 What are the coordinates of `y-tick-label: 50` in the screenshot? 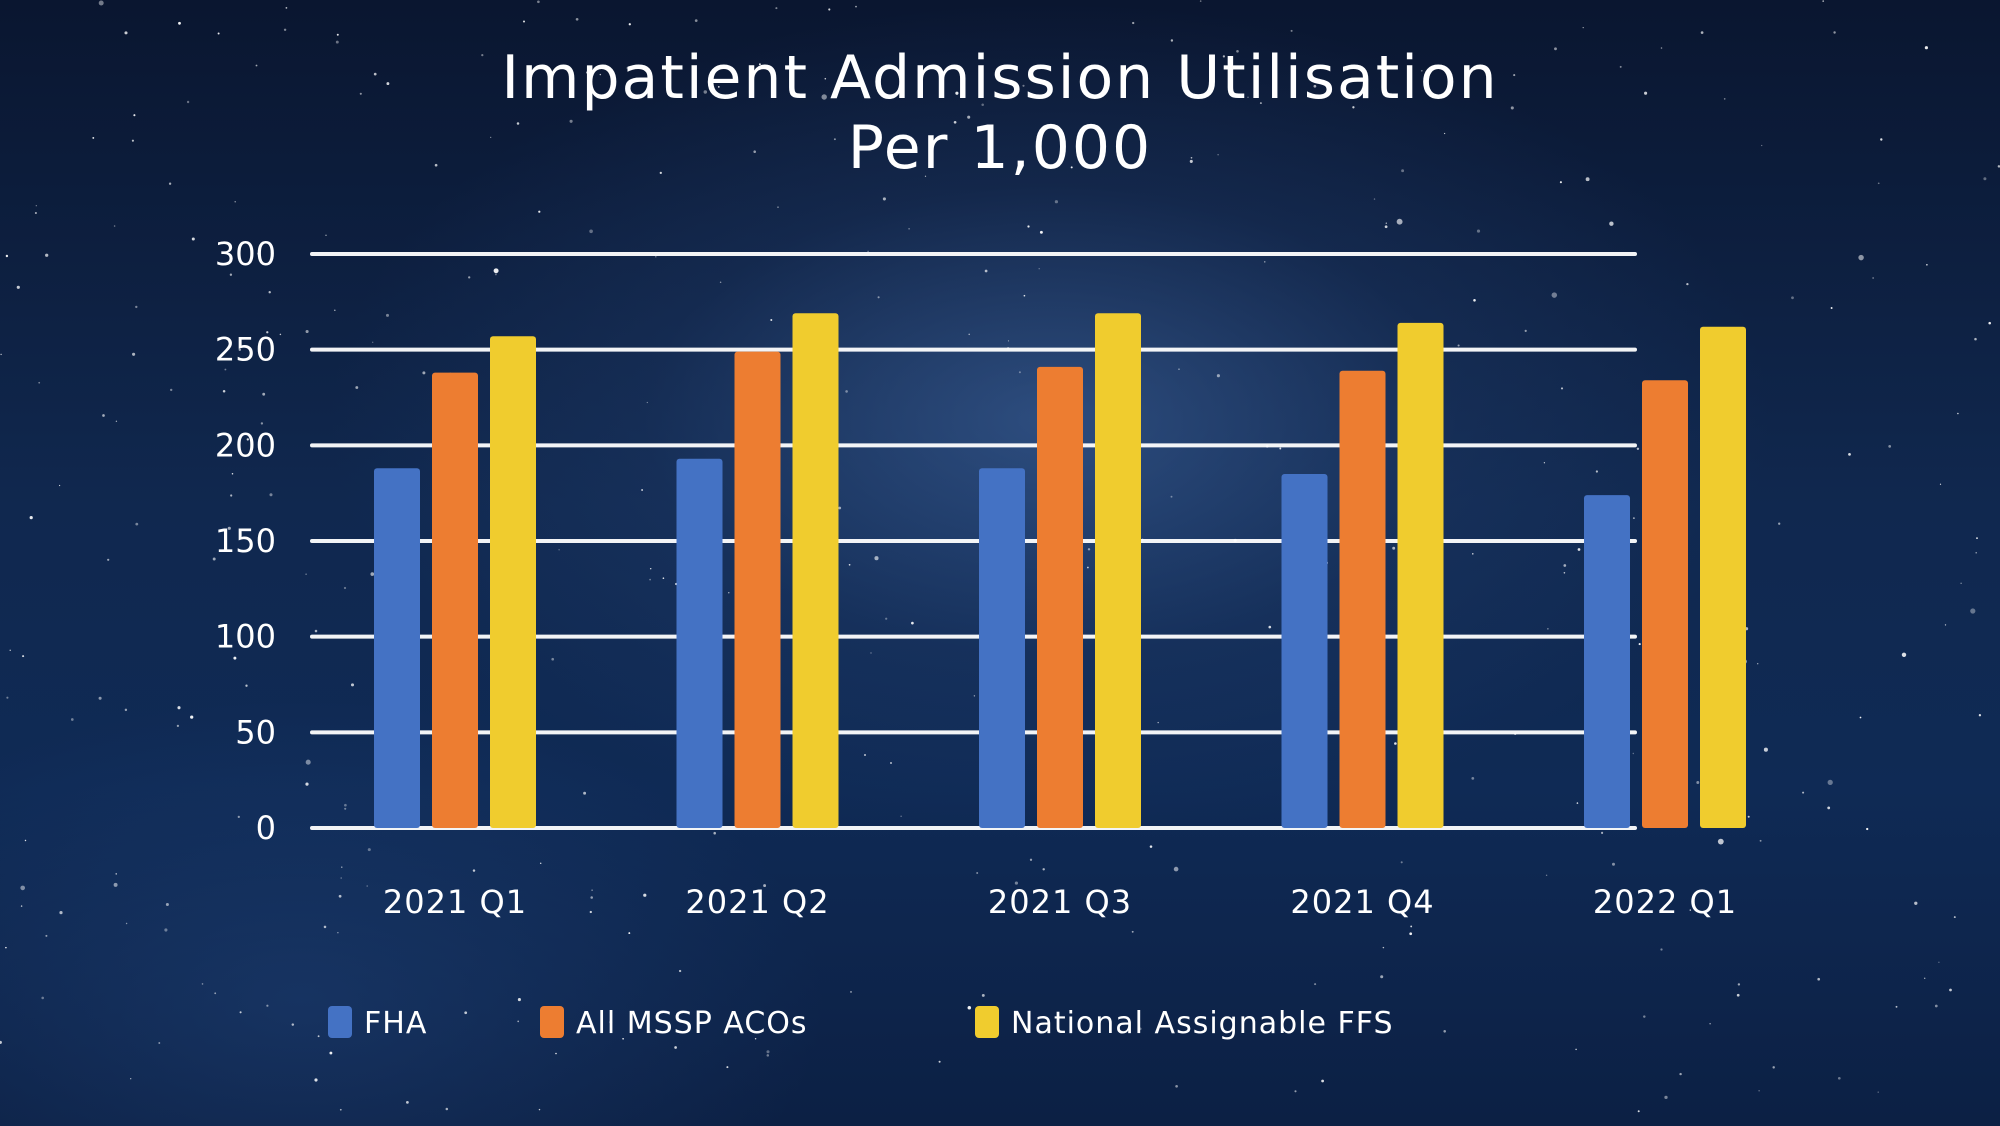 It's located at (255, 732).